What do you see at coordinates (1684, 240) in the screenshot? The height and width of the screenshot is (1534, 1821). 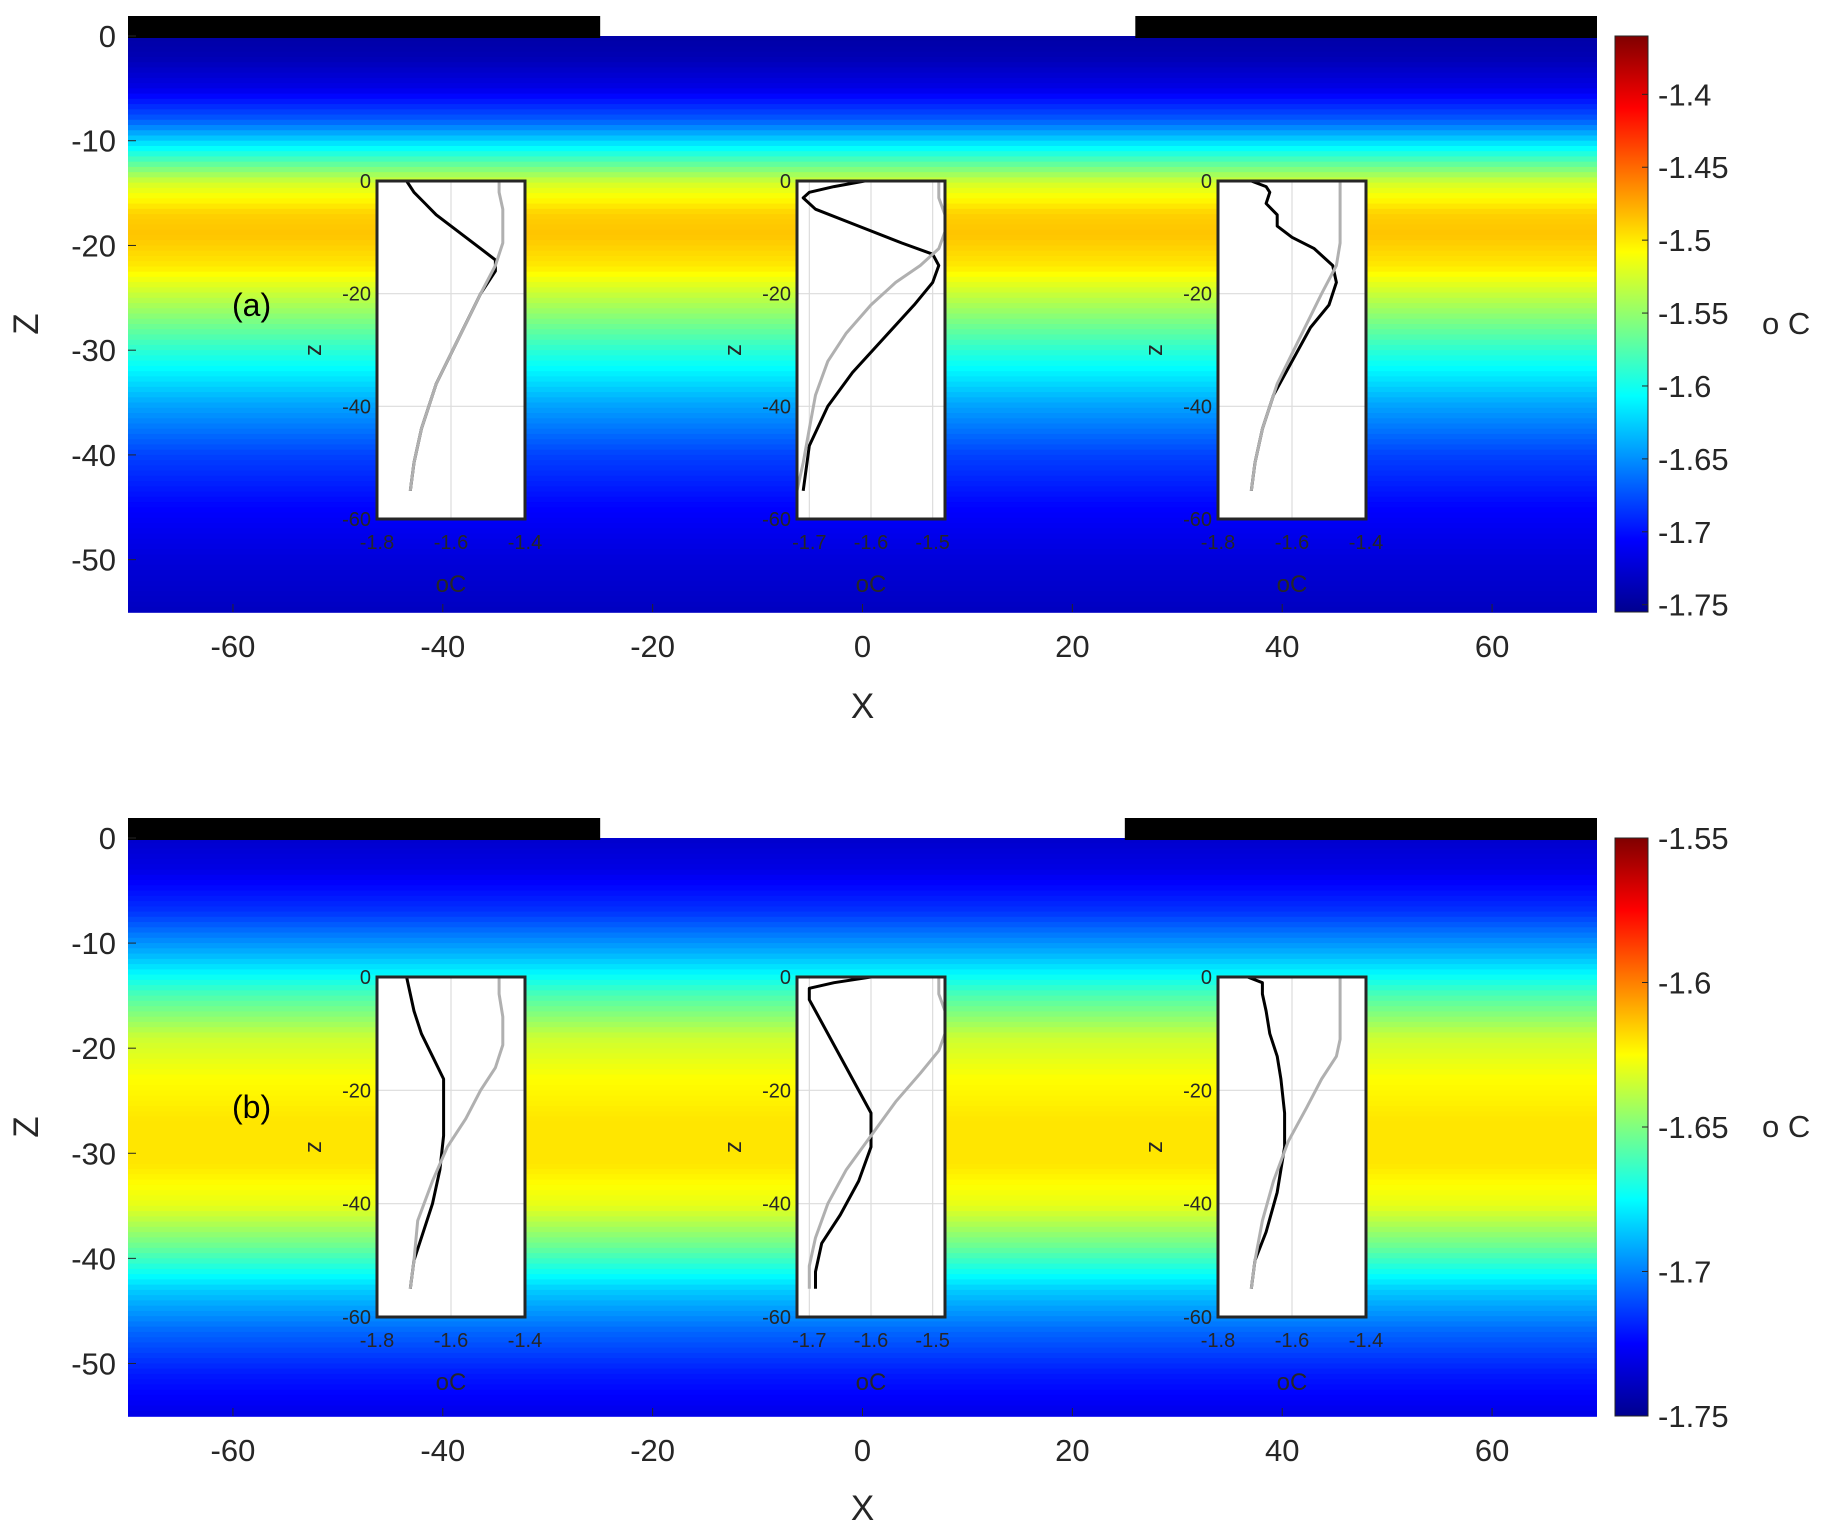 I see `colorbar-tick-label: -1.5` at bounding box center [1684, 240].